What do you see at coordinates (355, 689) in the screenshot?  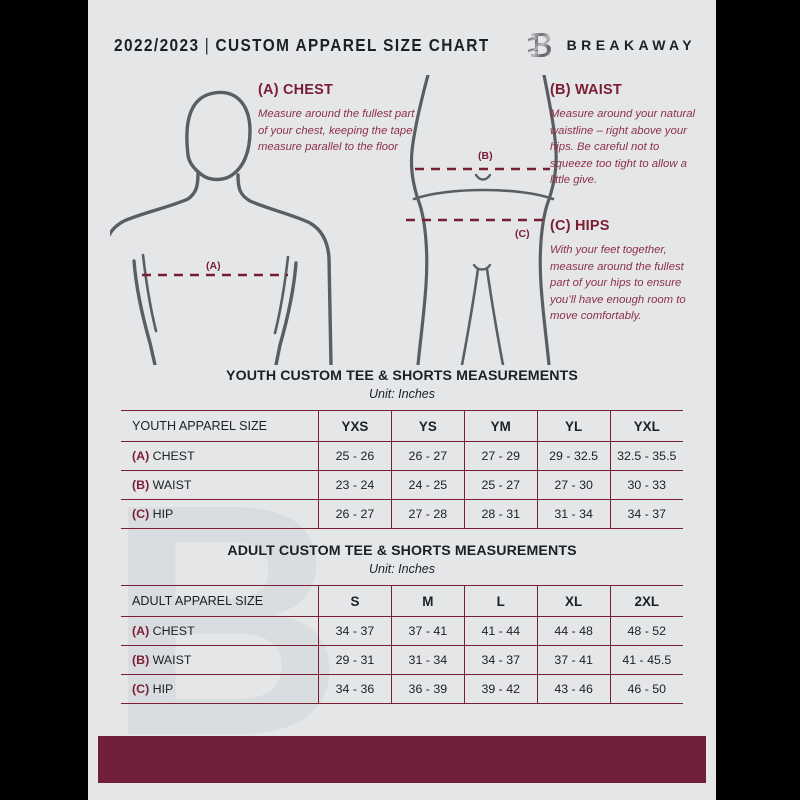 I see `measurement-value: 34 - 36` at bounding box center [355, 689].